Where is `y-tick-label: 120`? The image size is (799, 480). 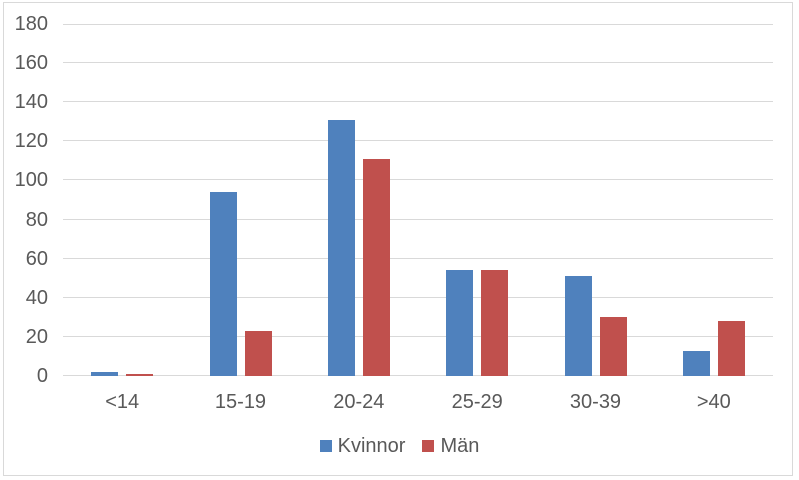 y-tick-label: 120 is located at coordinates (31, 141).